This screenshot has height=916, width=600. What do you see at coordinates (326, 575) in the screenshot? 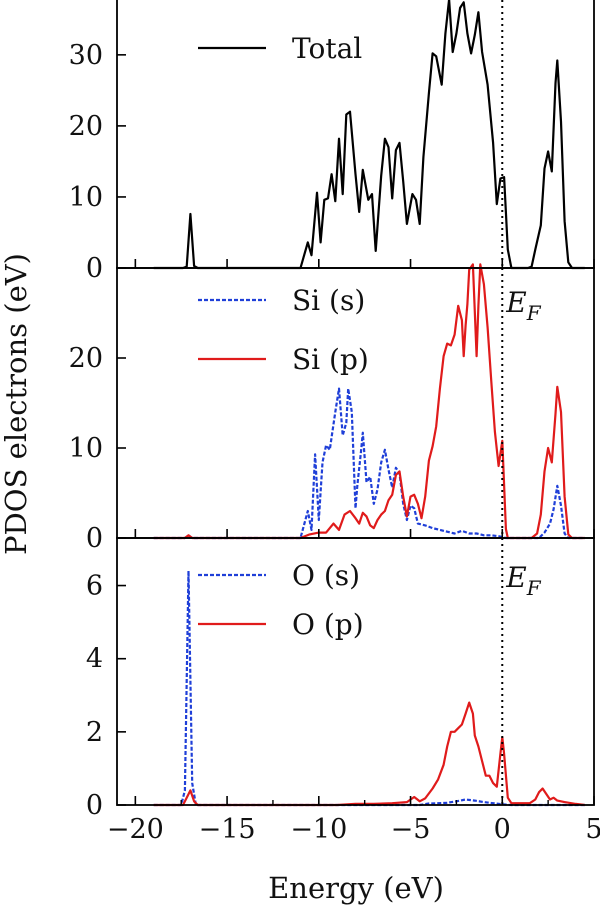
I see `legend-label: O (s)` at bounding box center [326, 575].